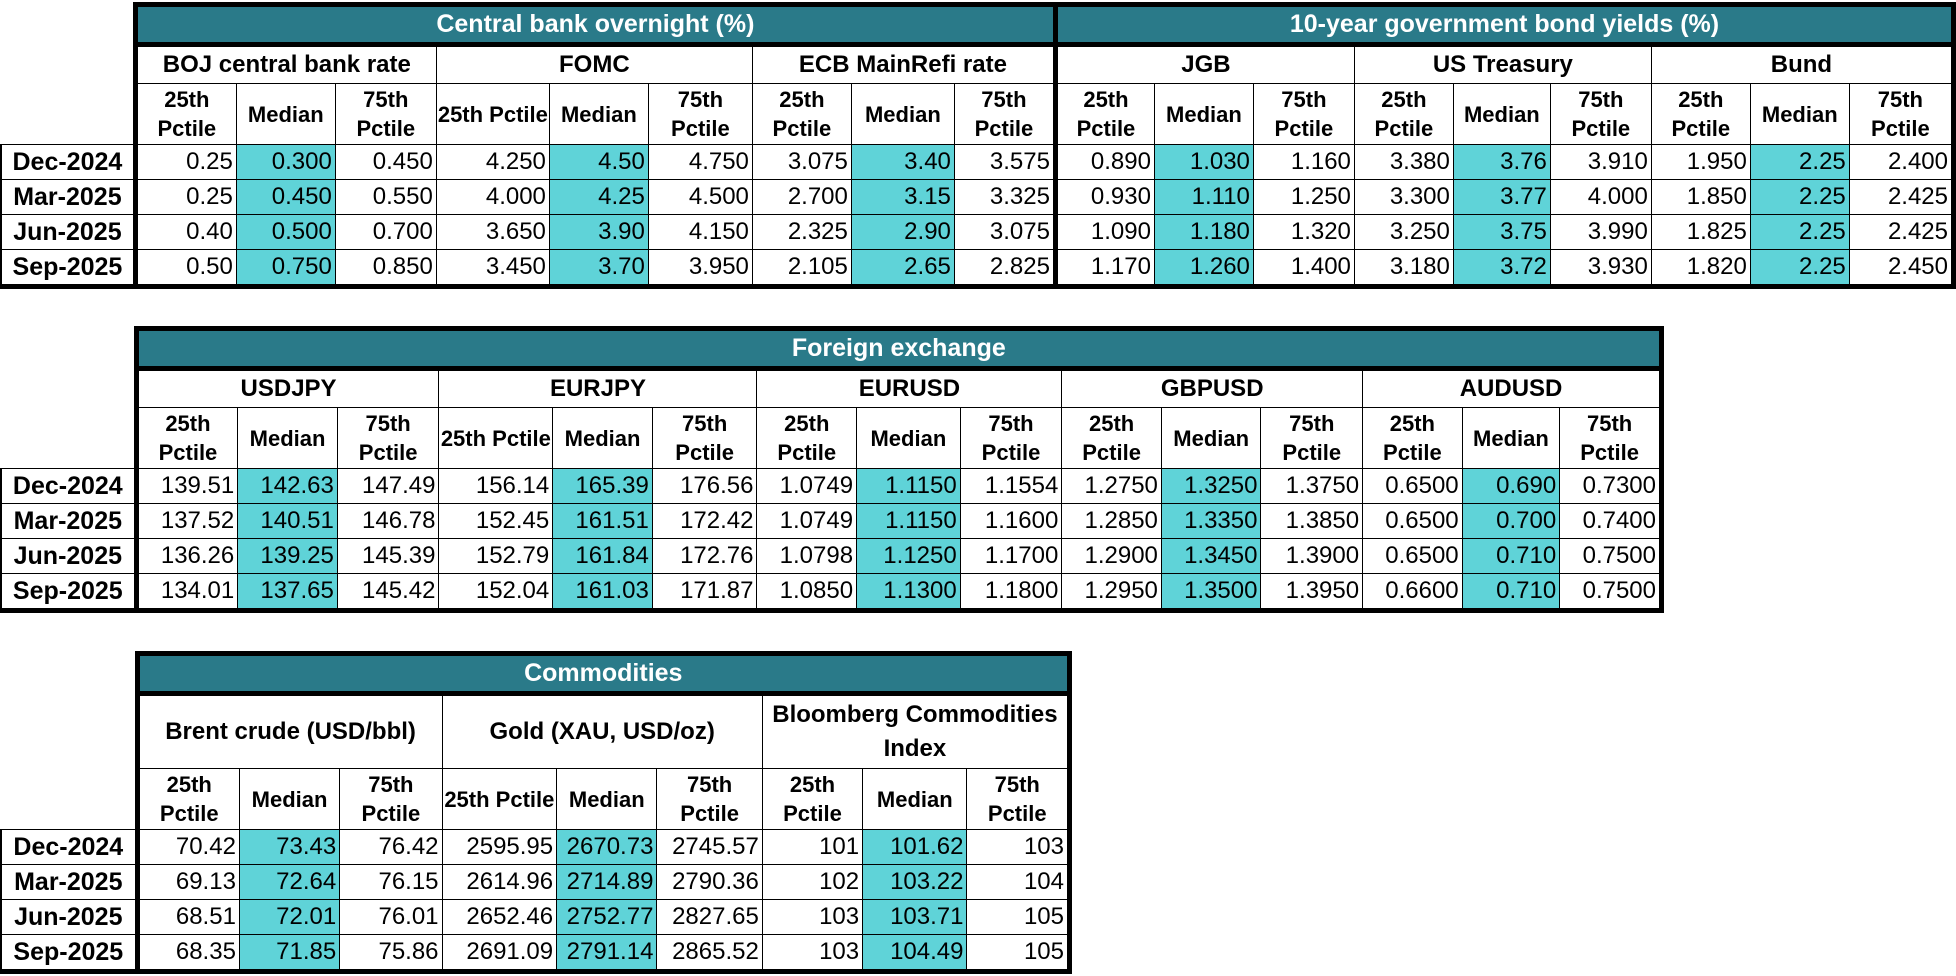  I want to click on value-cell: 4.500, so click(700, 197).